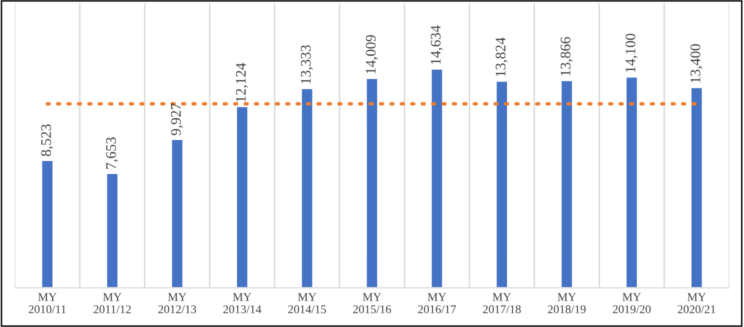  What do you see at coordinates (242, 303) in the screenshot?
I see `x-tick-label: MY 2013/14` at bounding box center [242, 303].